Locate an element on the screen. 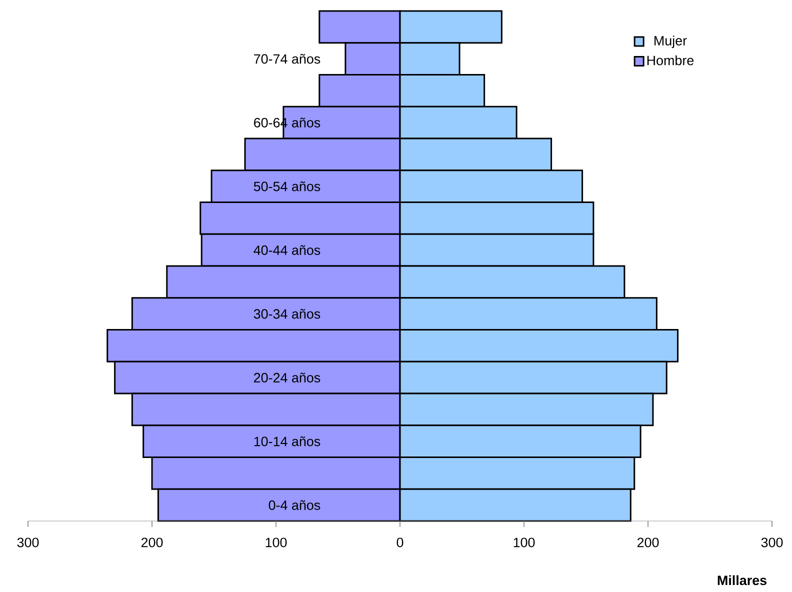 This screenshot has height=592, width=792. y-tick-label: 0-4 años is located at coordinates (294, 505).